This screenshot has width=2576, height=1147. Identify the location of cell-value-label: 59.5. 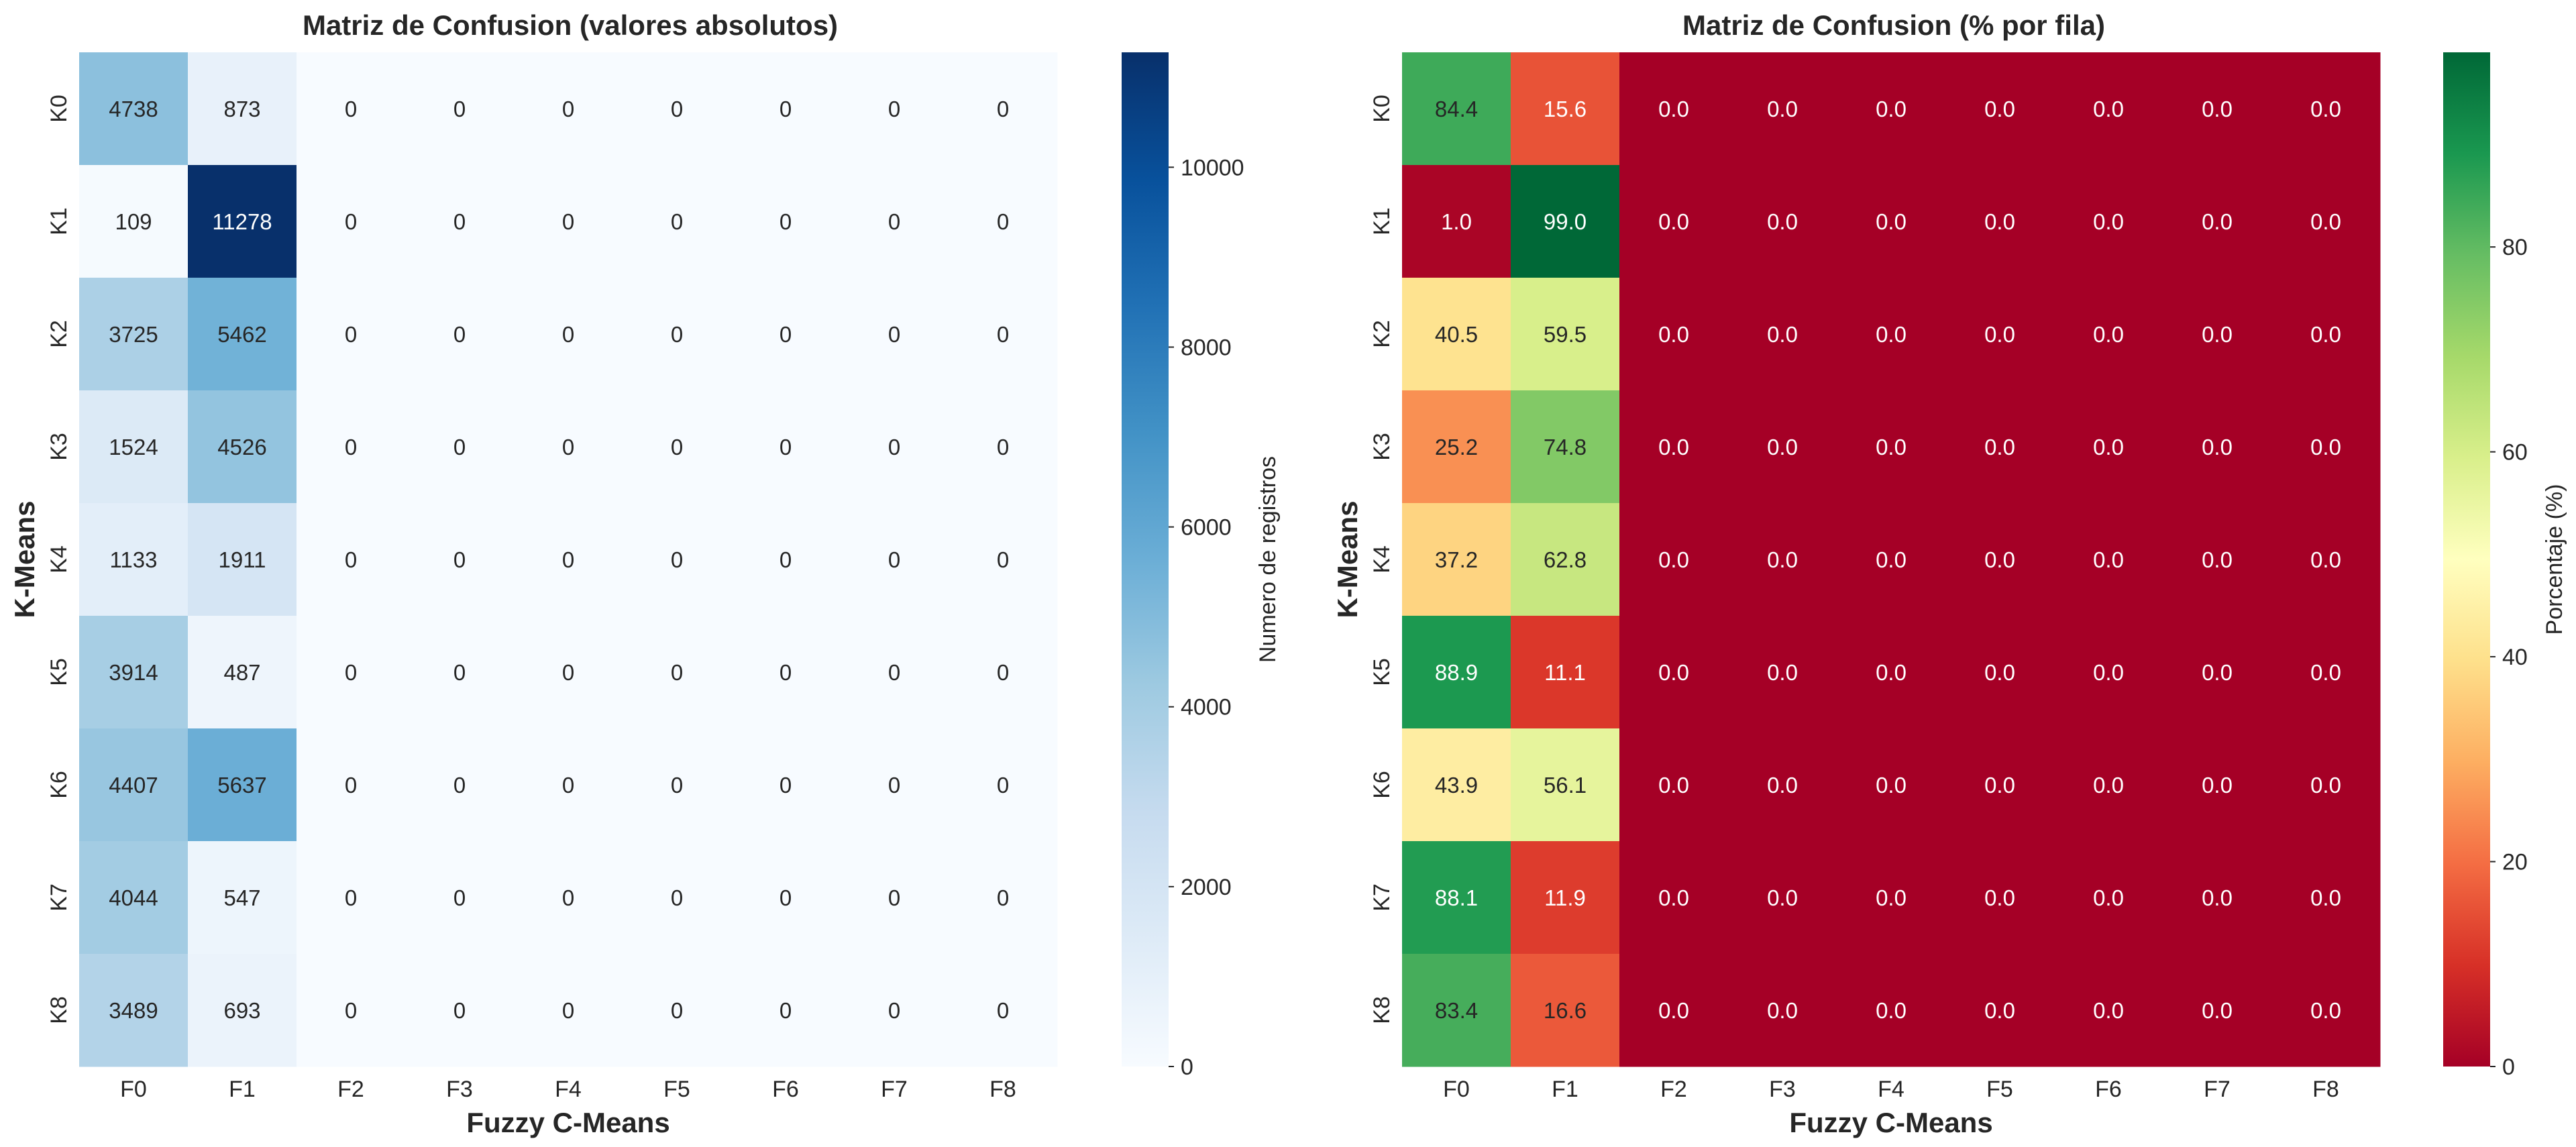
(1565, 334).